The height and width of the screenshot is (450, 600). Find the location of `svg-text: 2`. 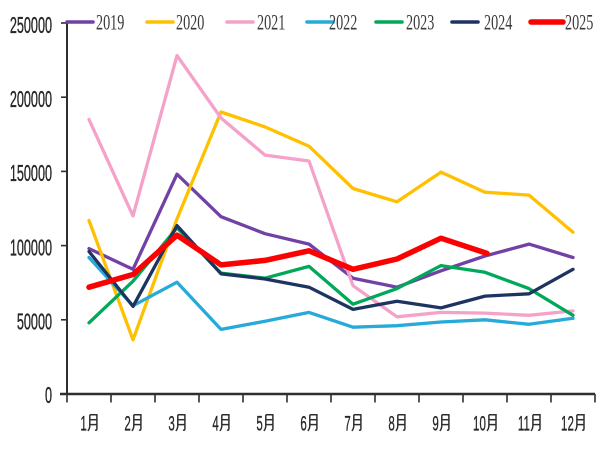

svg-text: 2 is located at coordinates (127, 424).